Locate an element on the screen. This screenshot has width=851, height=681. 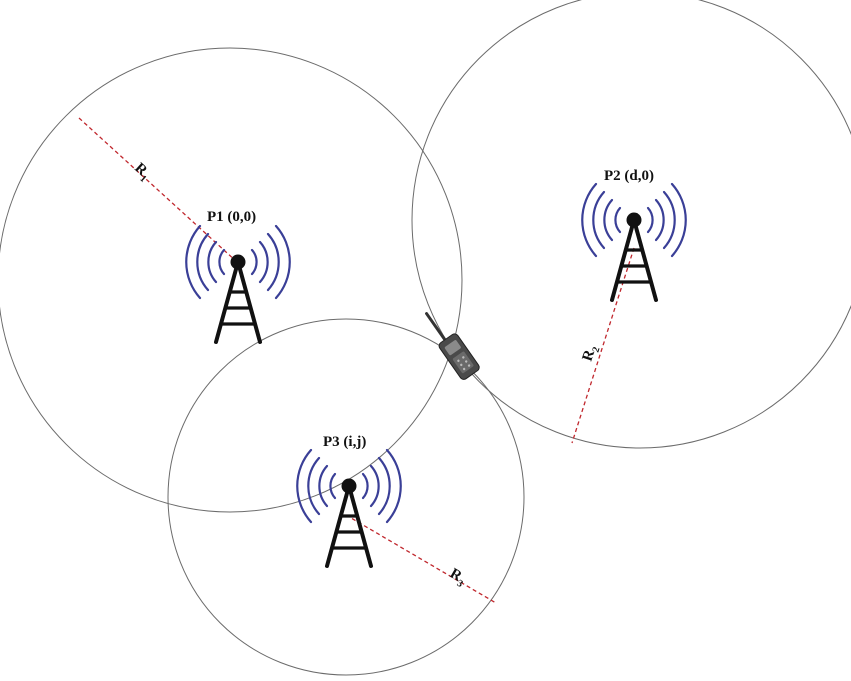
radius-line-r2 is located at coordinates (603, 345).